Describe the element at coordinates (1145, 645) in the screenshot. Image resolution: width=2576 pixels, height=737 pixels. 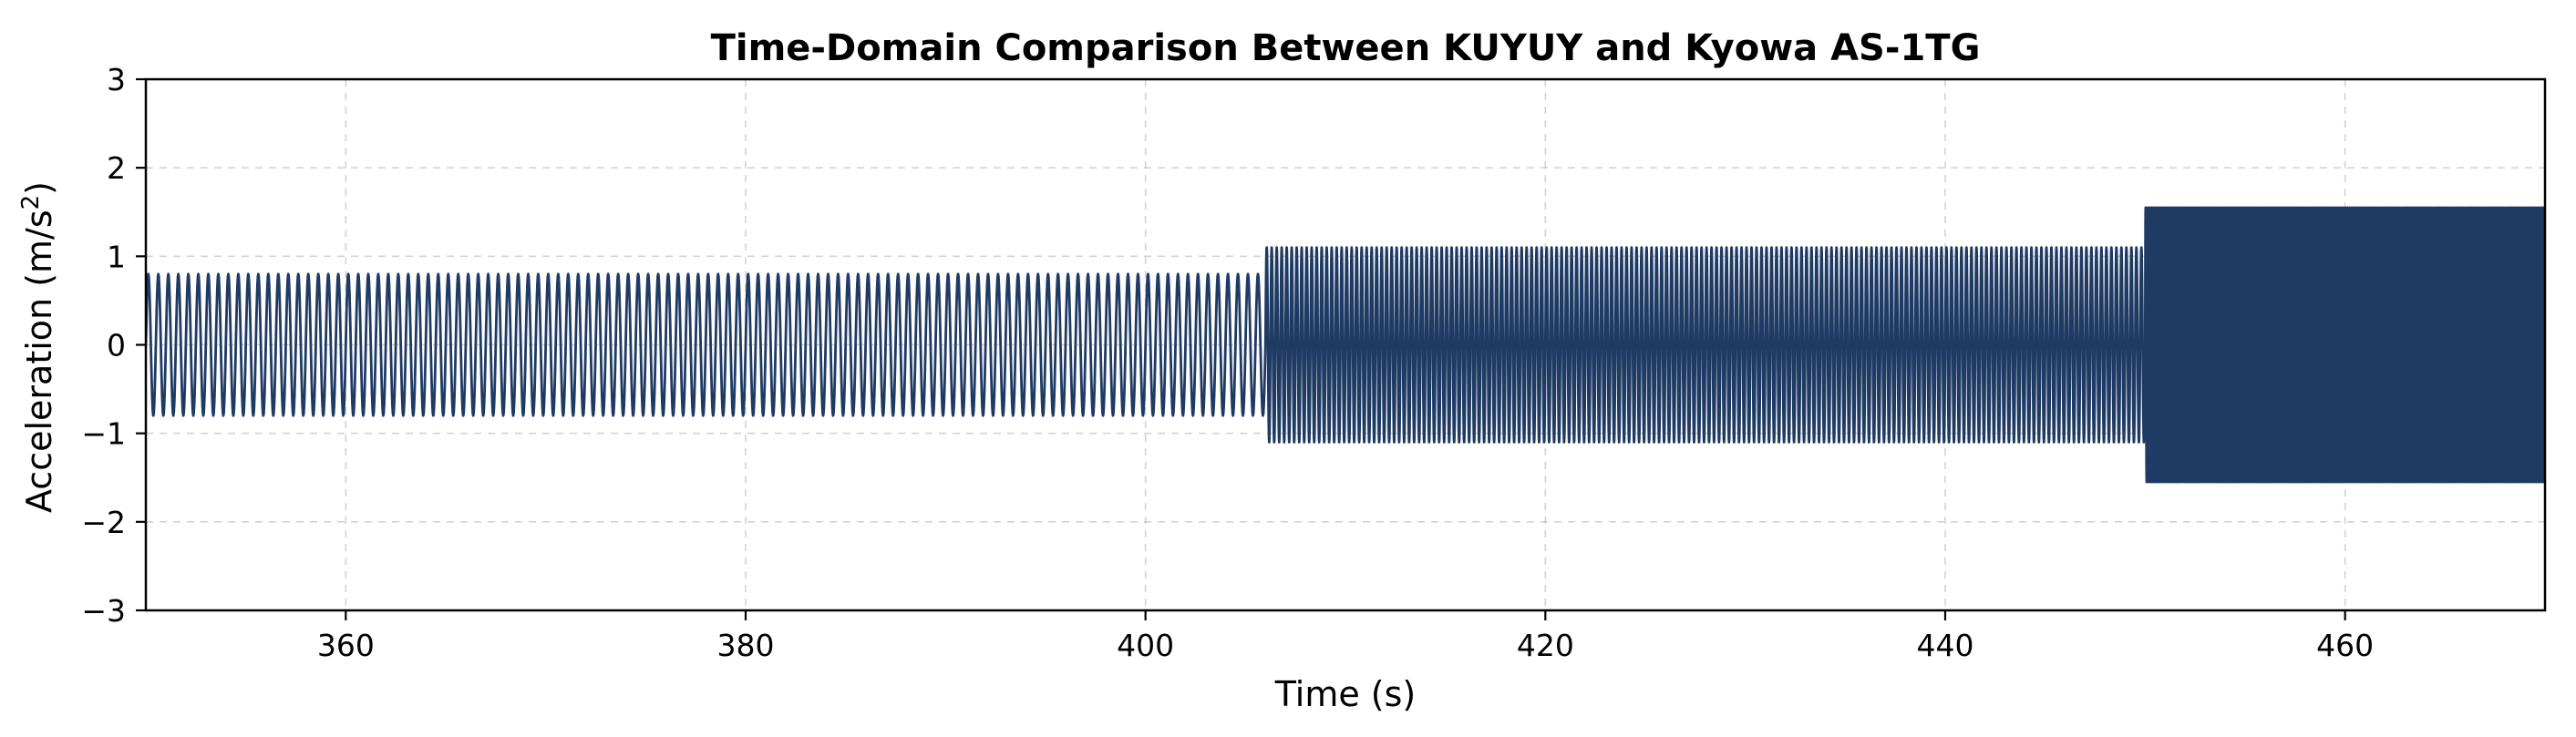
I see `x-tick-label: 400` at that location.